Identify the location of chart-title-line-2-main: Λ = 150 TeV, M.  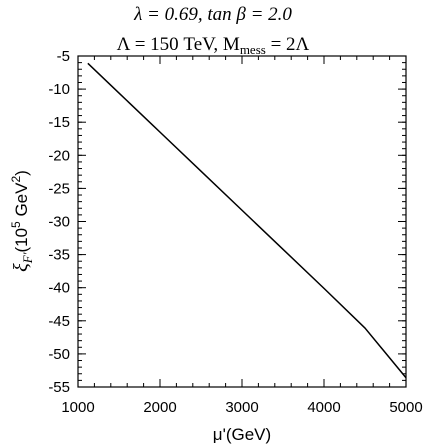
(178, 44).